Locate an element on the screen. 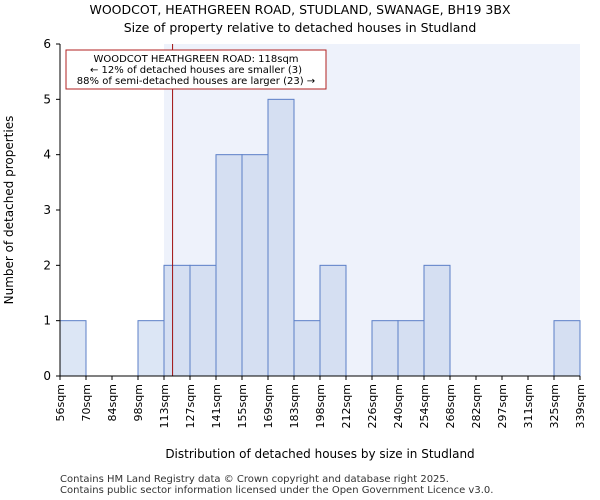 The image size is (600, 500). bar-226sqm is located at coordinates (385, 348).